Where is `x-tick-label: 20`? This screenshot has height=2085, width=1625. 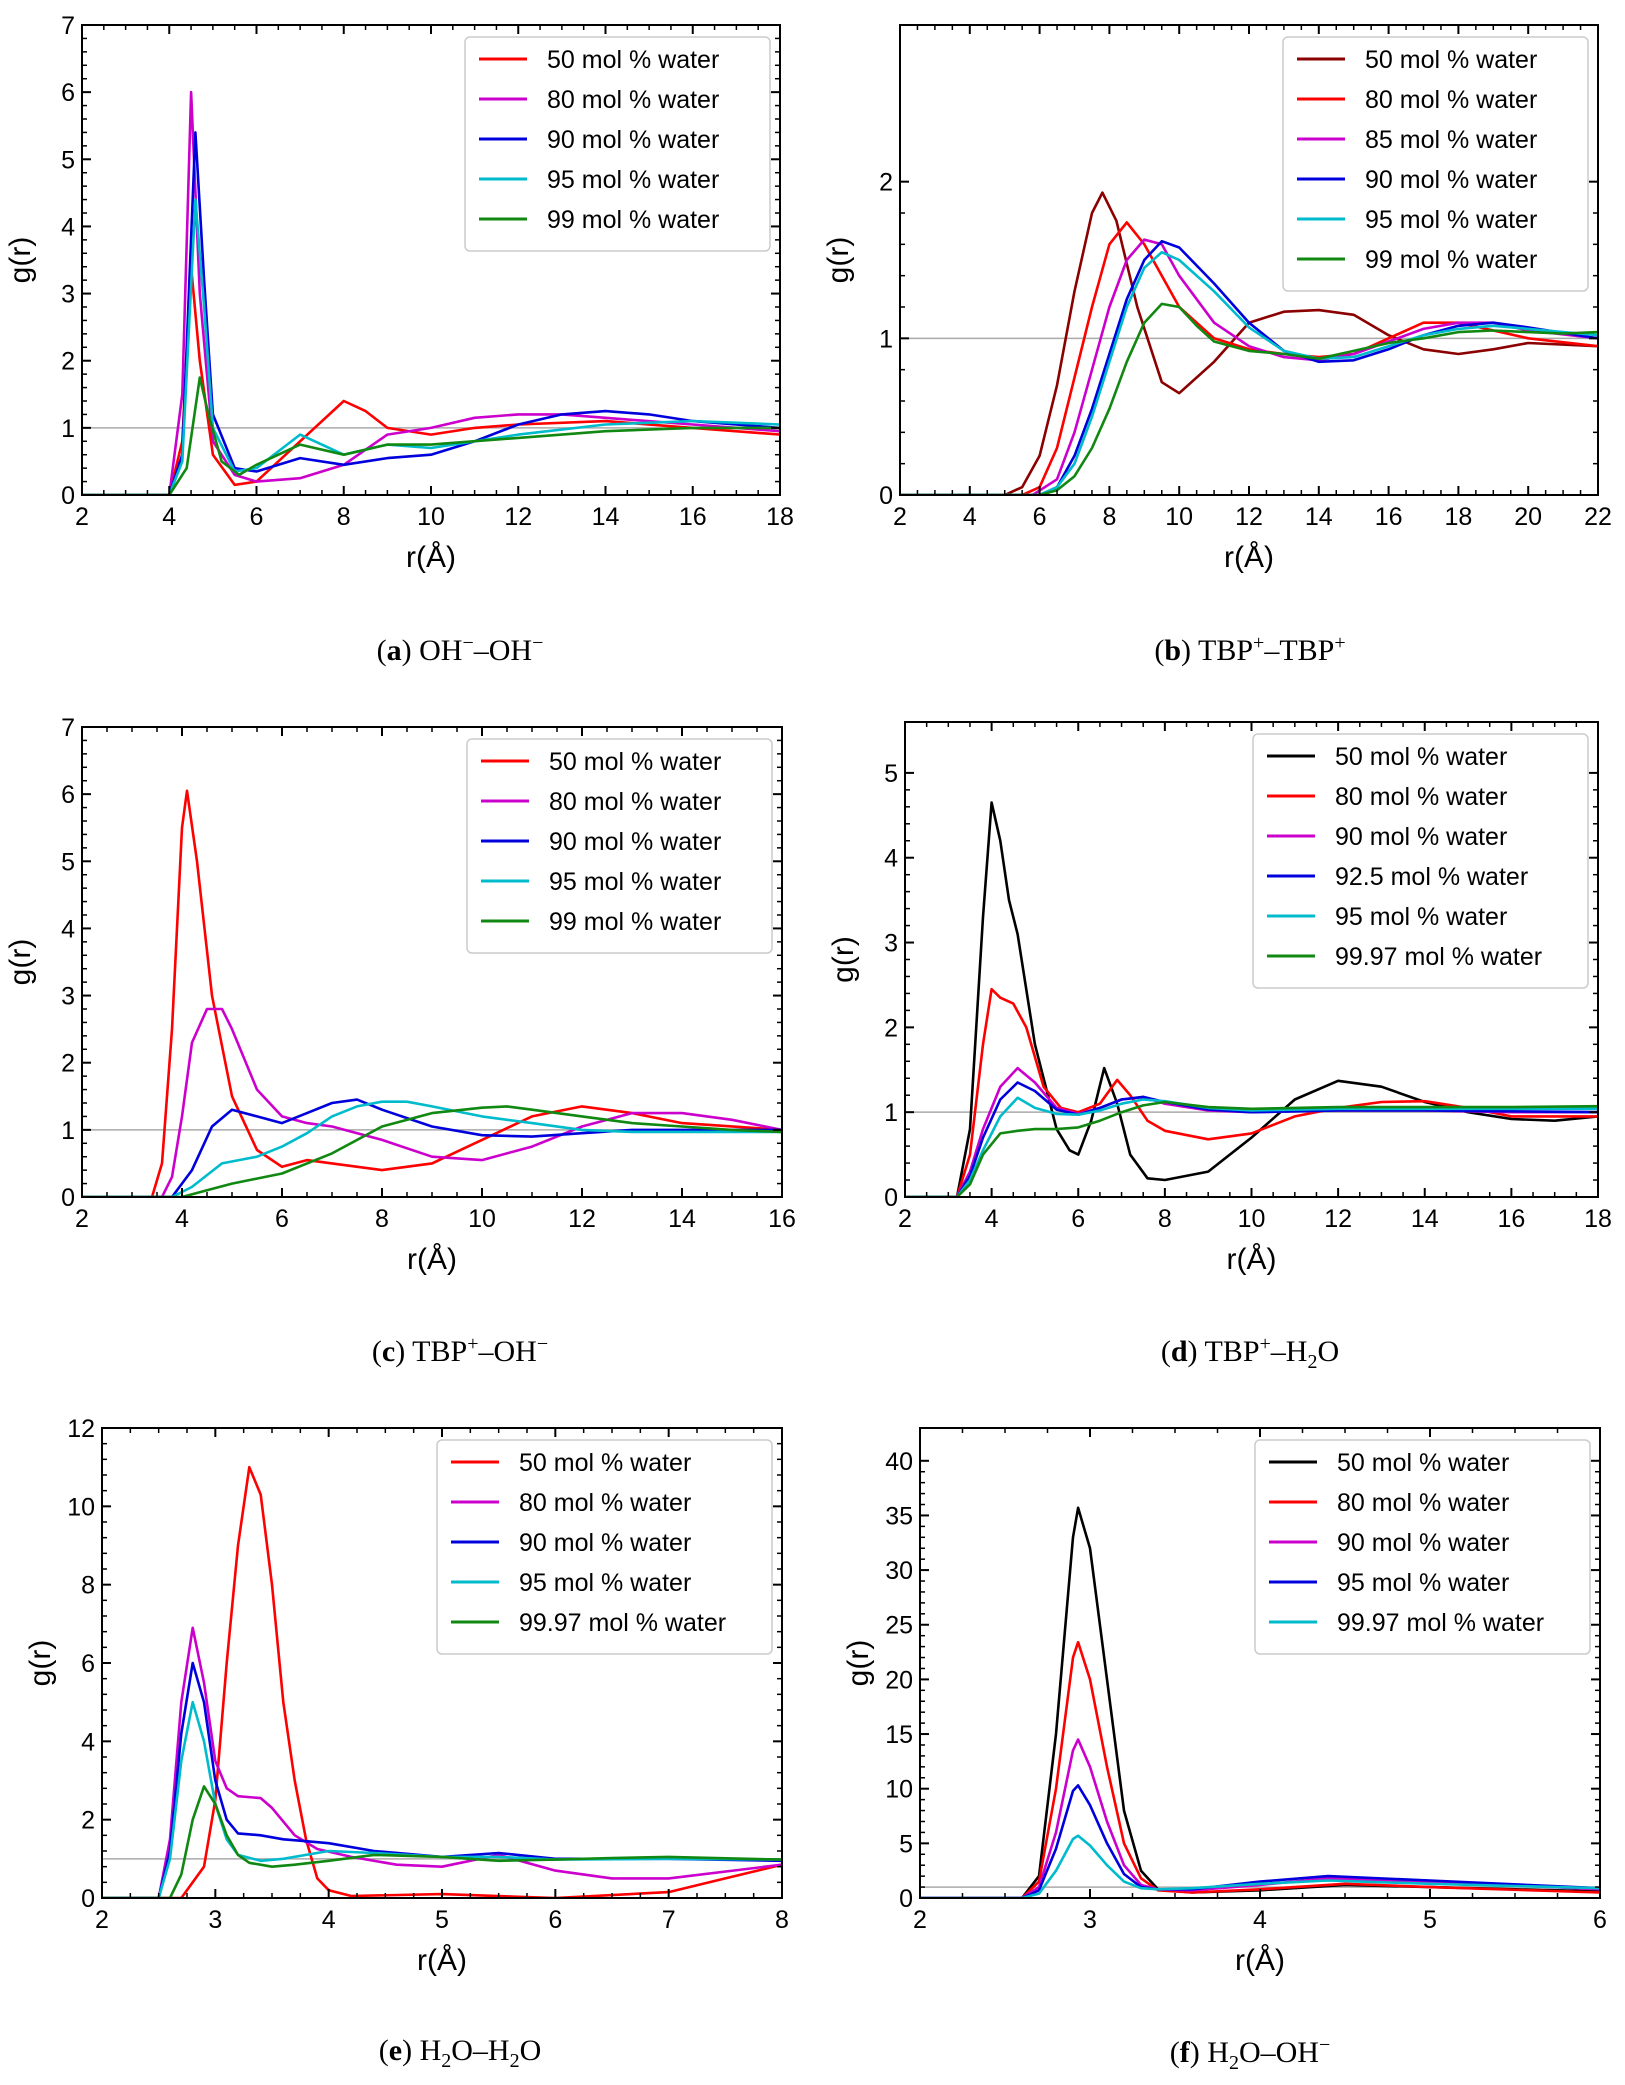 x-tick-label: 20 is located at coordinates (1528, 517).